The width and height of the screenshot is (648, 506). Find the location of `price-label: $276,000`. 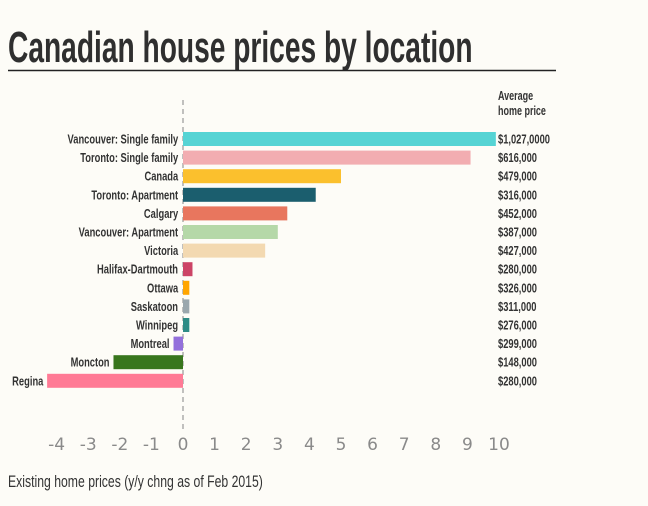

price-label: $276,000 is located at coordinates (517, 326).